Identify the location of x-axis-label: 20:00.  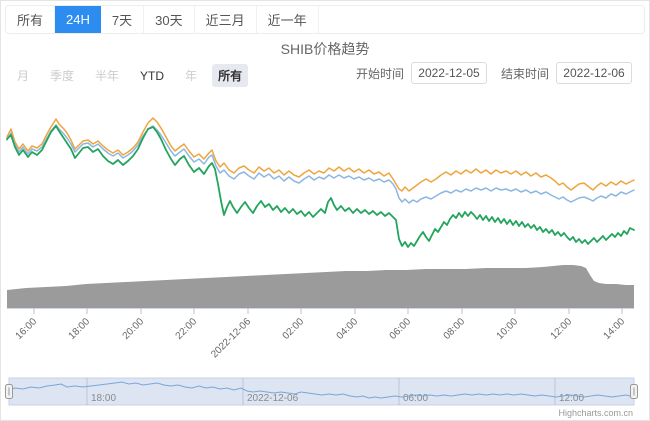
(134, 329).